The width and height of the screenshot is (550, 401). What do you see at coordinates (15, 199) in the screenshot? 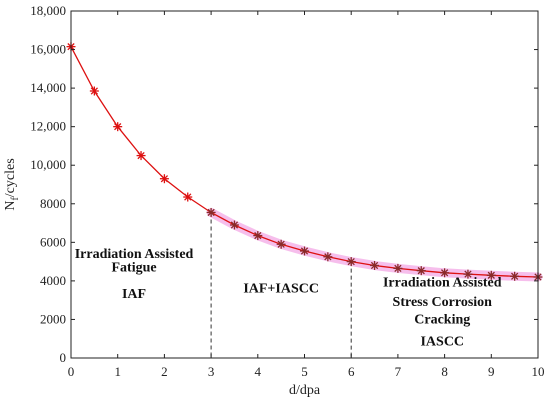
I see `y-axis-label-subscript: f` at bounding box center [15, 199].